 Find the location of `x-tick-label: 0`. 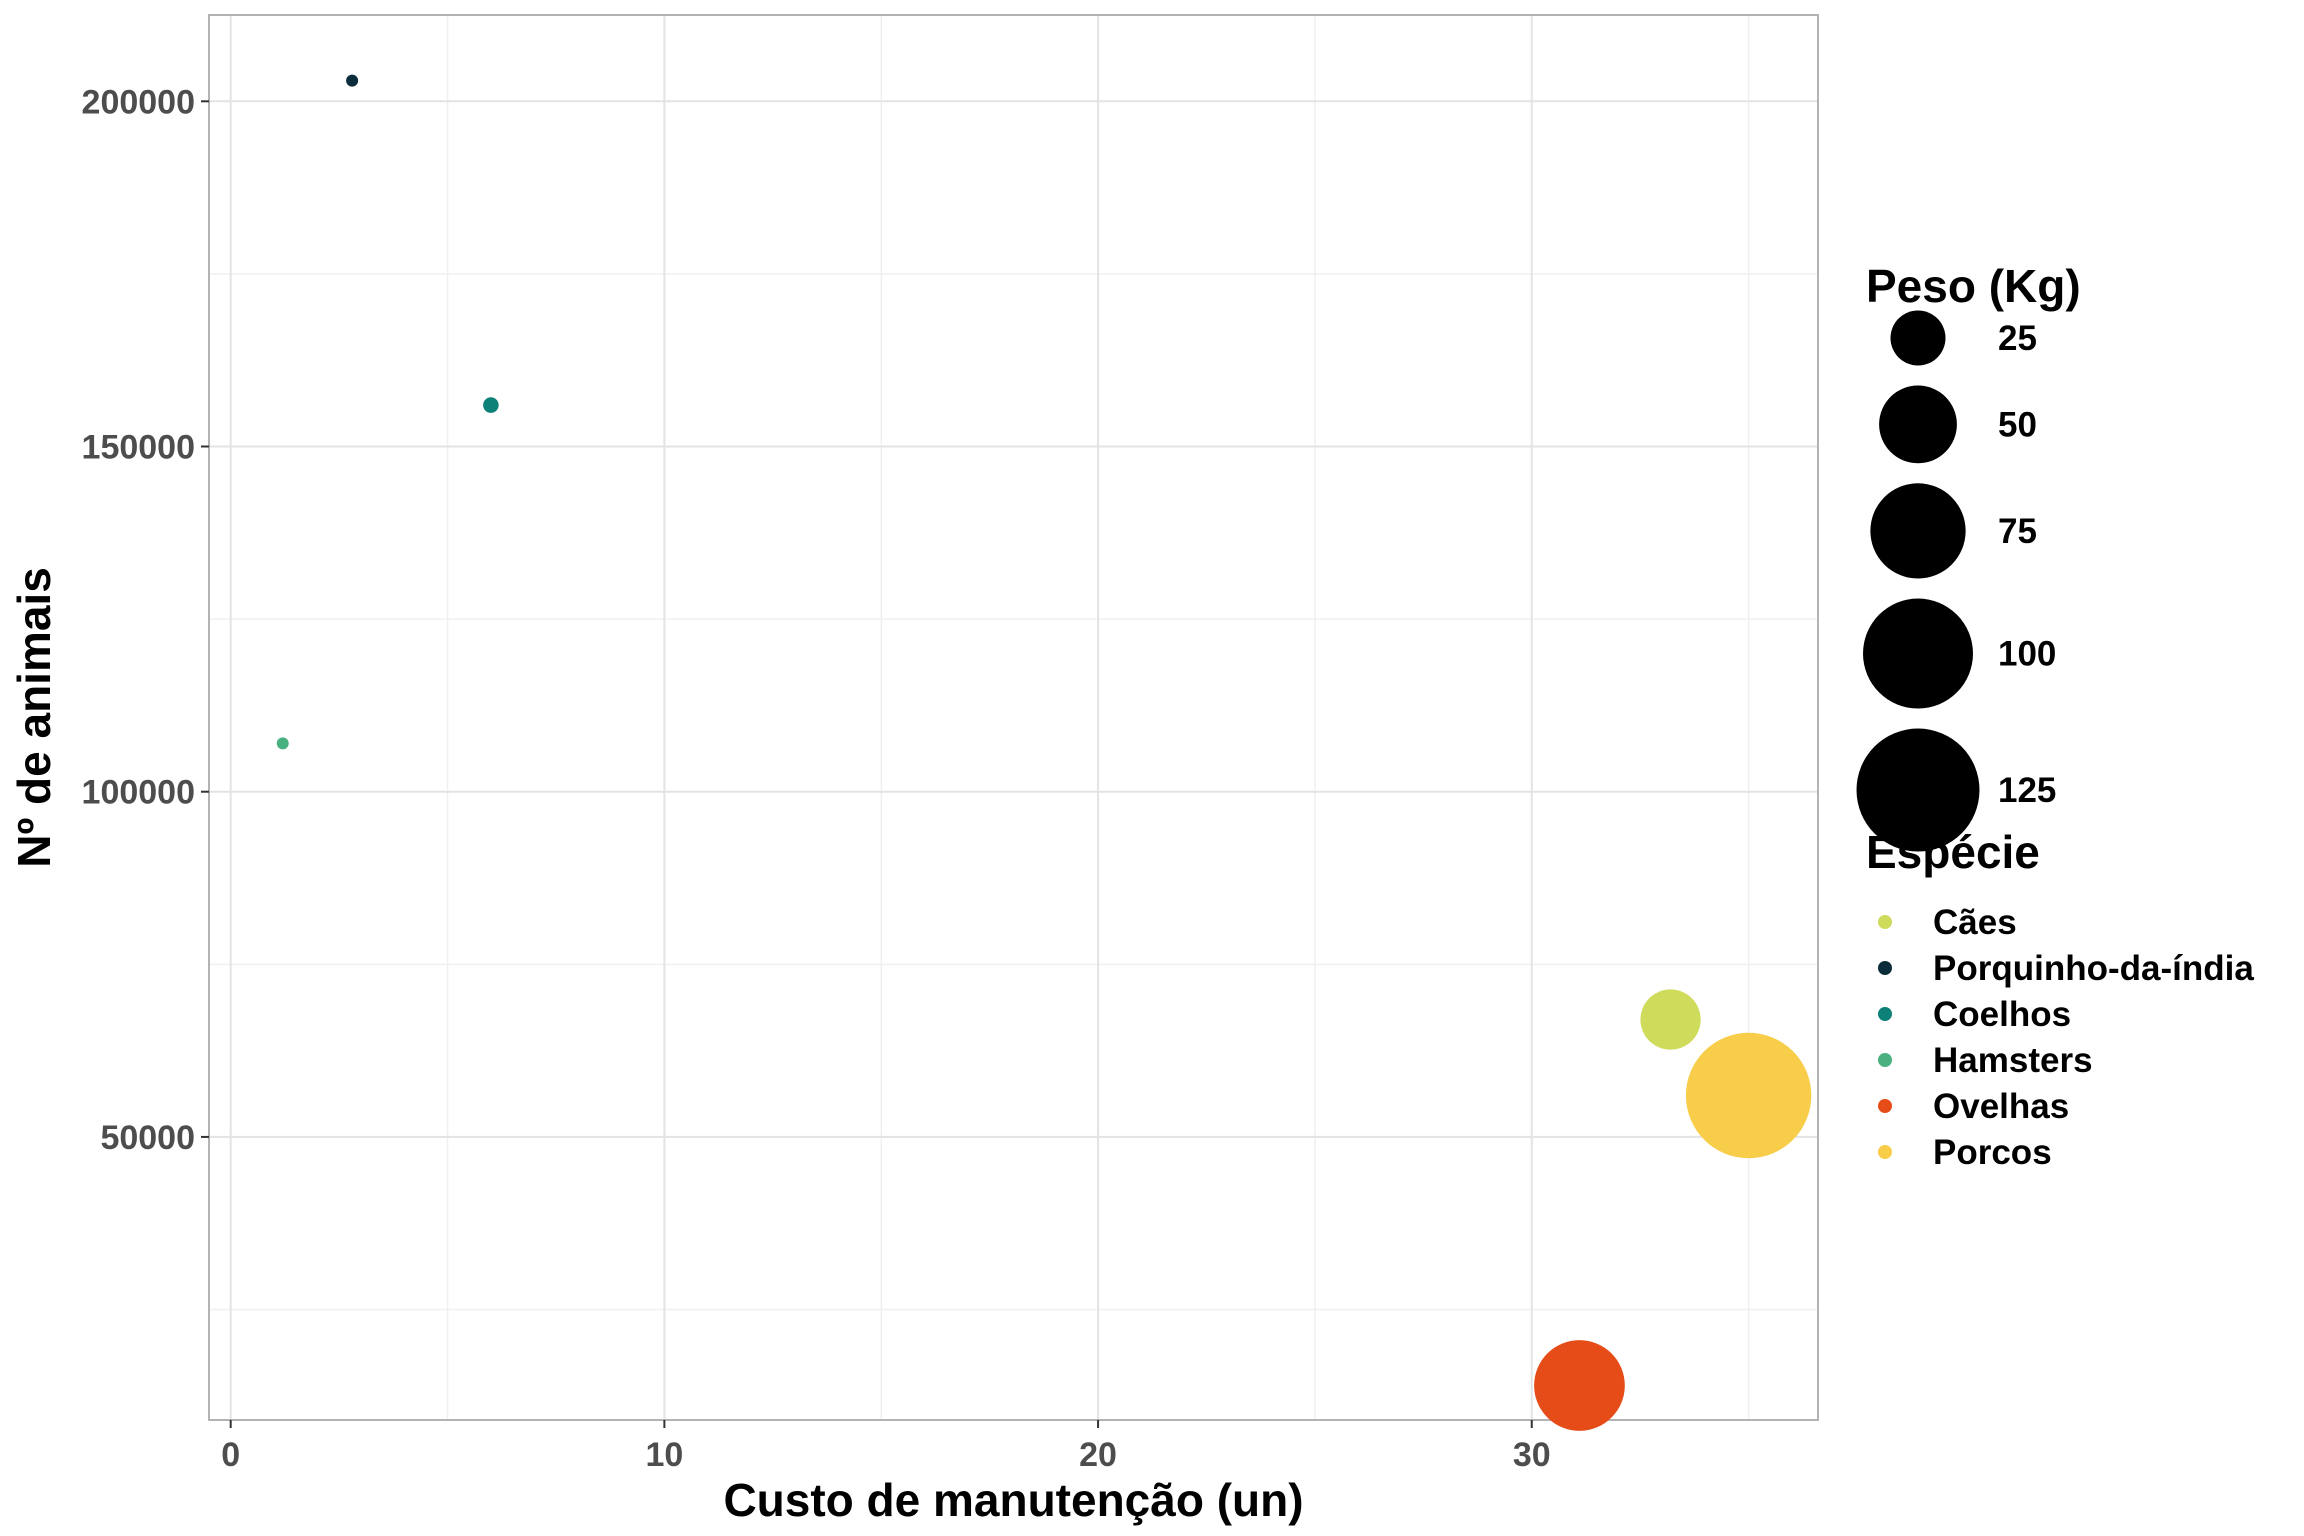

x-tick-label: 0 is located at coordinates (230, 1455).